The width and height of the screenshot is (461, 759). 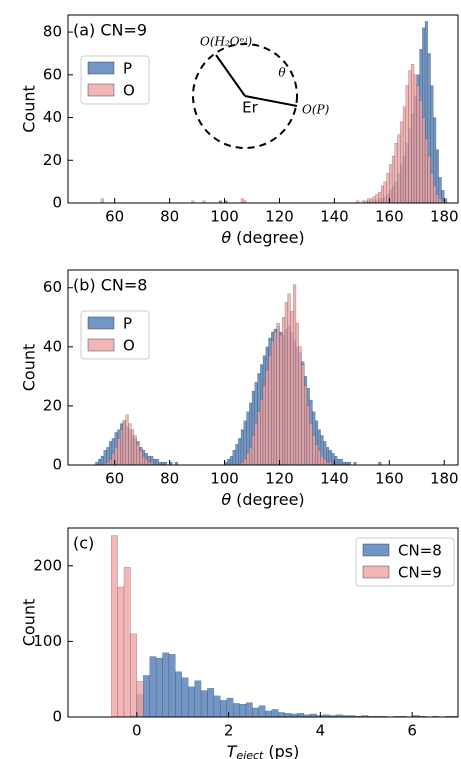 What do you see at coordinates (169, 217) in the screenshot?
I see `x-tick-label: 80` at bounding box center [169, 217].